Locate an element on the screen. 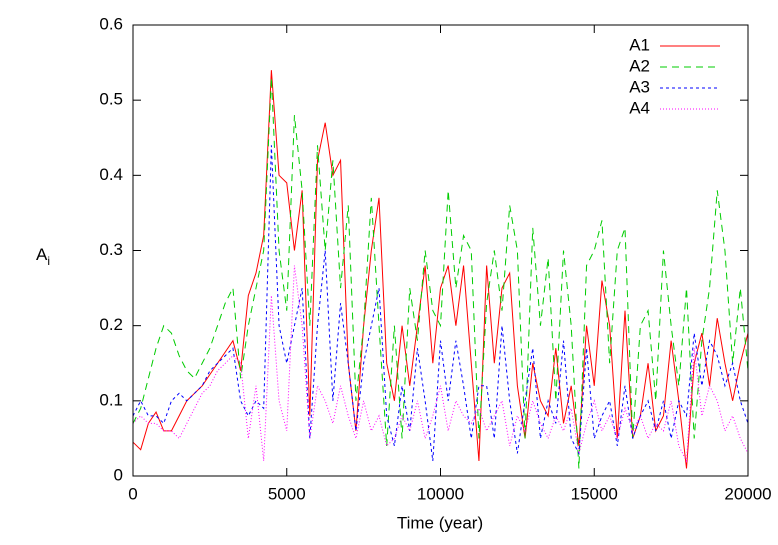 This screenshot has width=778, height=545. y-tick-label: 0.1 is located at coordinates (111, 399).